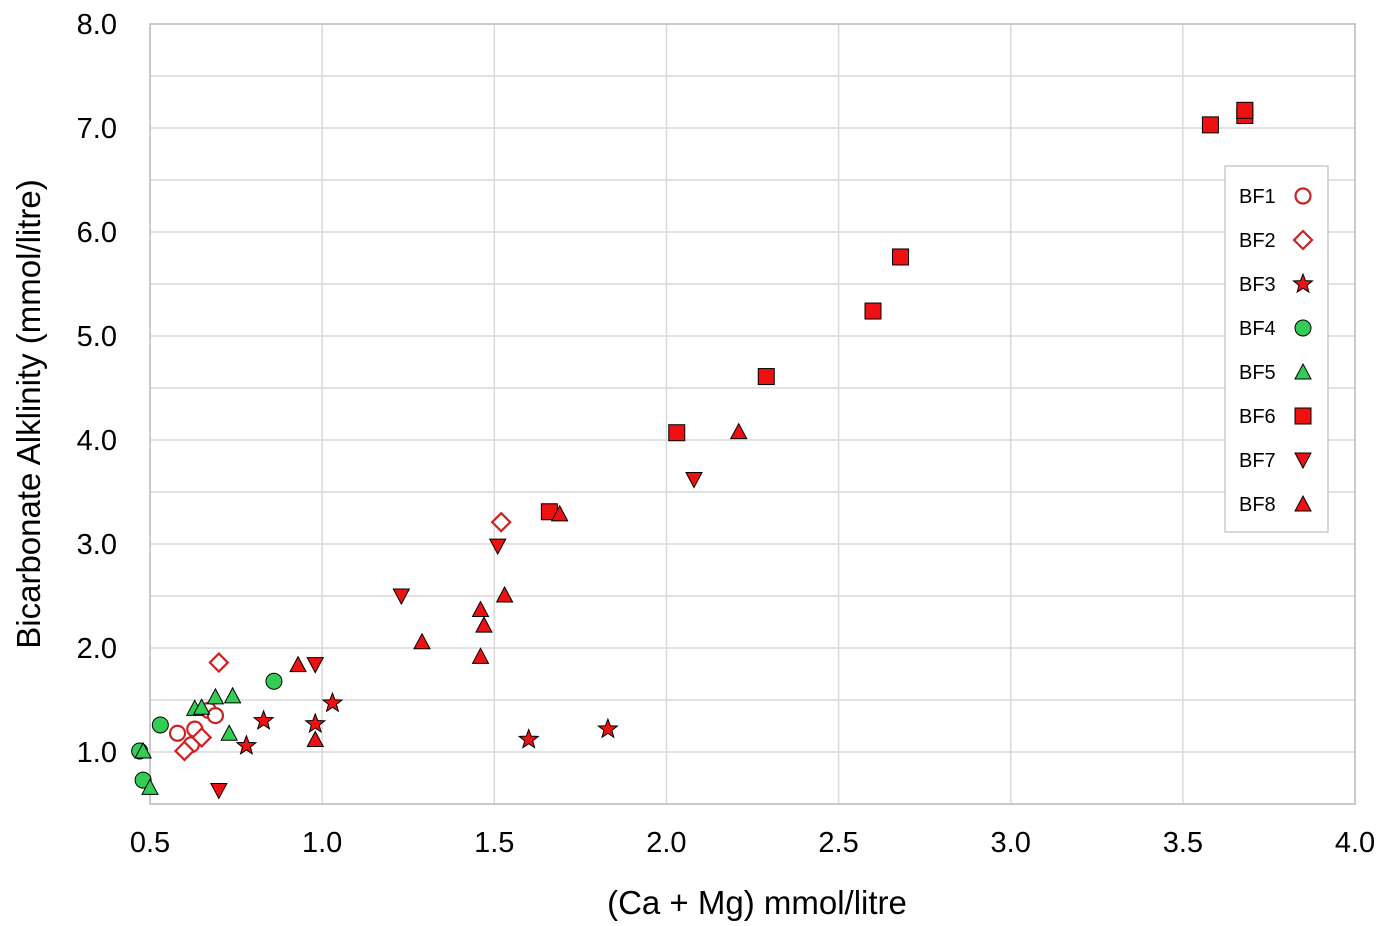  I want to click on y-tick-label: 3.0, so click(97, 545).